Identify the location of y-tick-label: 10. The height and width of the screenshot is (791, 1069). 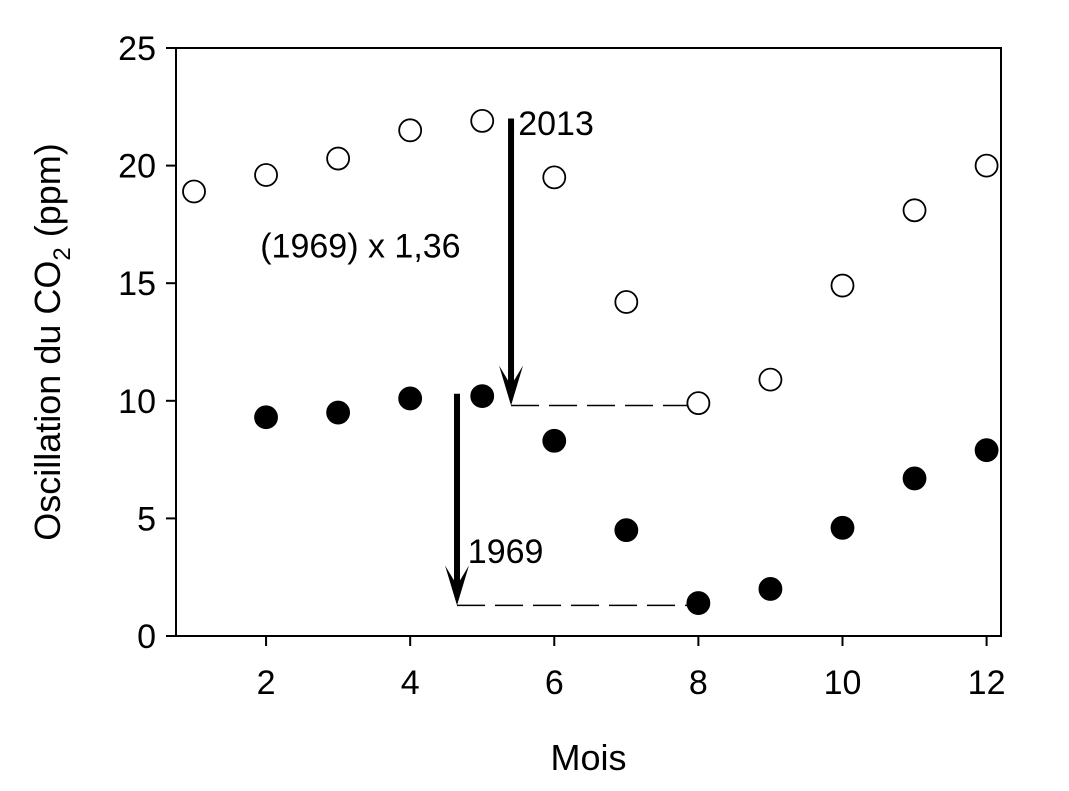
(137, 402).